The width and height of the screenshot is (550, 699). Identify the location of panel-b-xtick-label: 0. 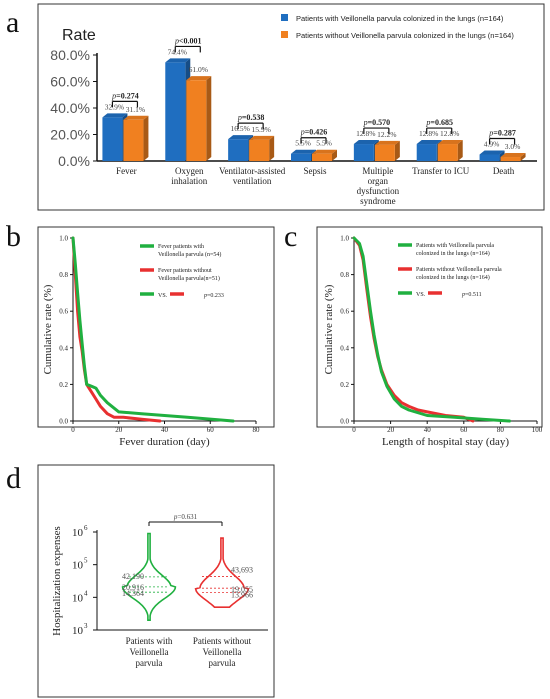
(73, 430).